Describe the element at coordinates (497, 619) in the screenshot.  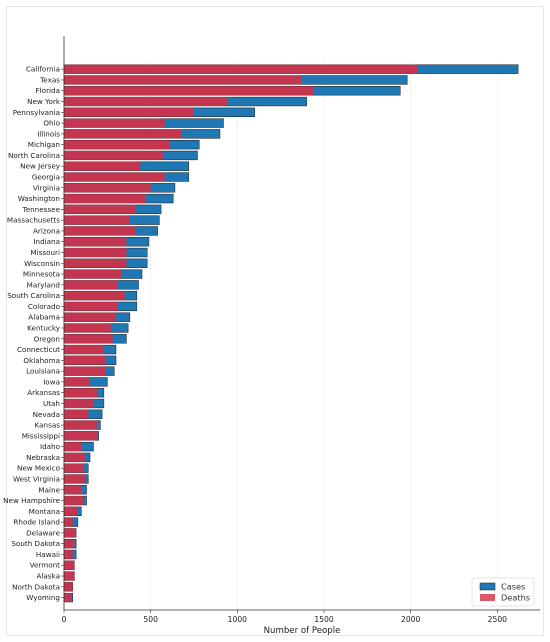
I see `x-tick-label-2500: 2500` at that location.